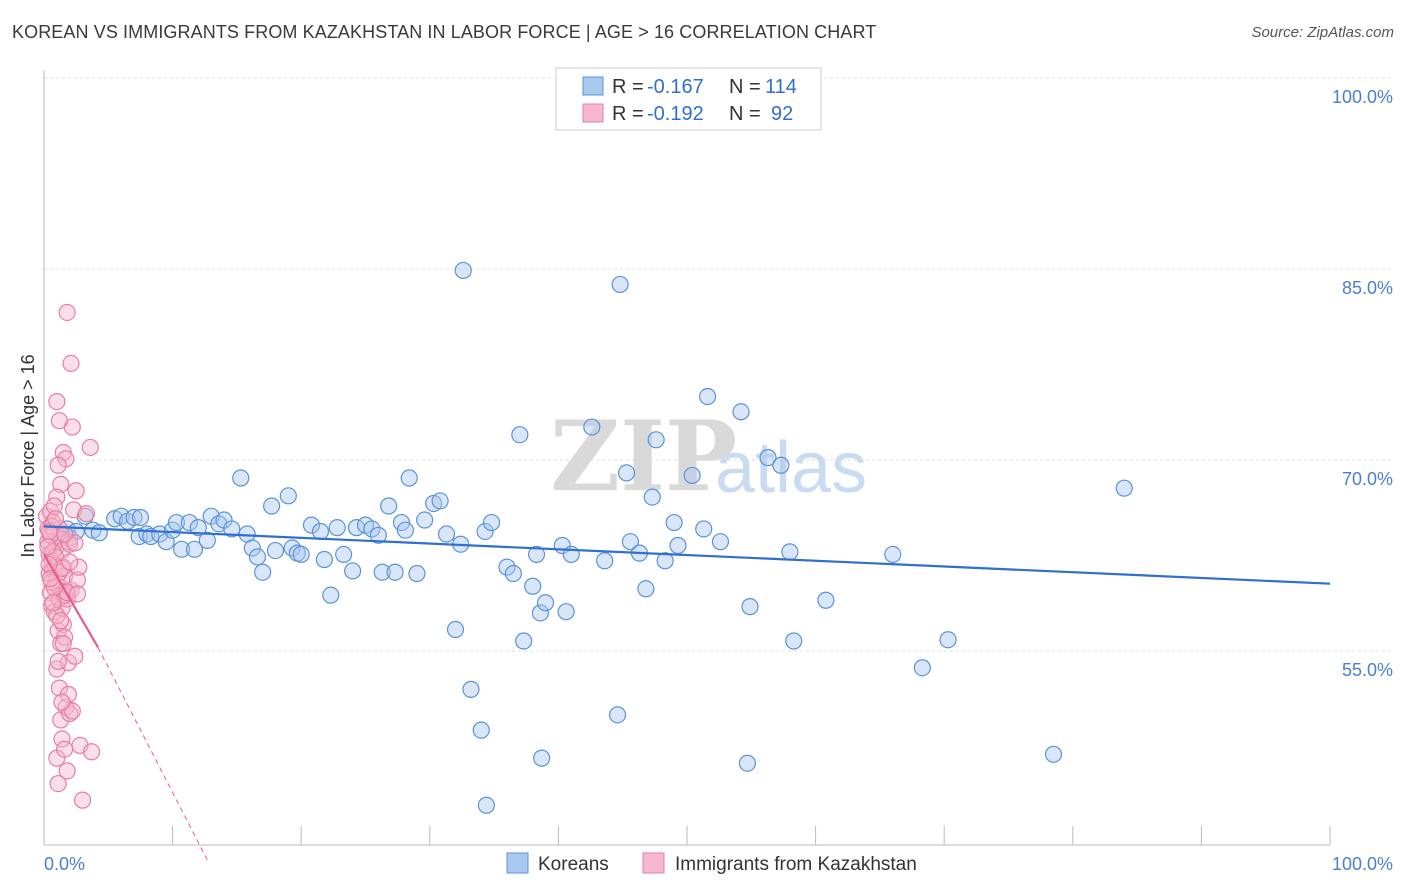 Image resolution: width=1406 pixels, height=892 pixels. What do you see at coordinates (791, 468) in the screenshot?
I see `watermark-atlas: atlas` at bounding box center [791, 468].